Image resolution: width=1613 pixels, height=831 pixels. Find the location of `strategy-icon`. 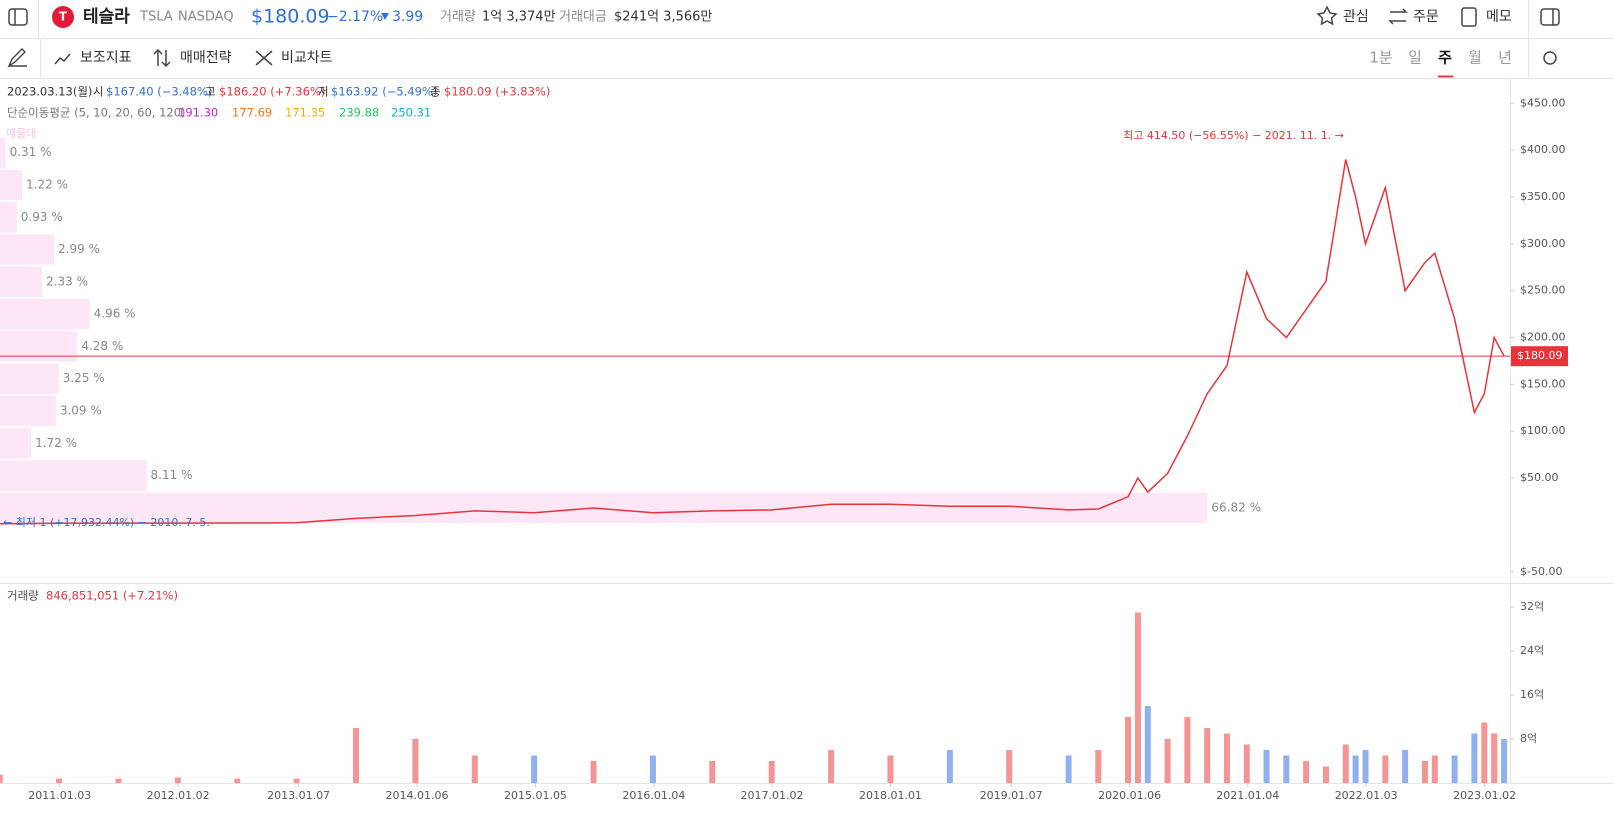

strategy-icon is located at coordinates (162, 58).